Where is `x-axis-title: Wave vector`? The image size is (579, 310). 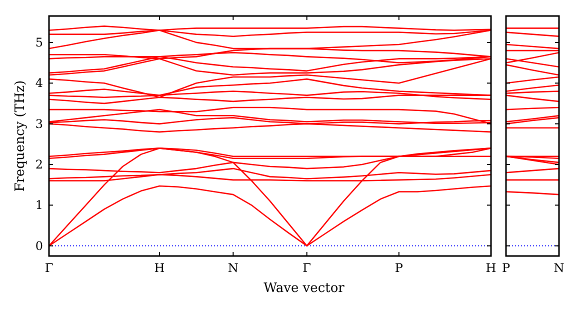
x-axis-title: Wave vector is located at coordinates (305, 288).